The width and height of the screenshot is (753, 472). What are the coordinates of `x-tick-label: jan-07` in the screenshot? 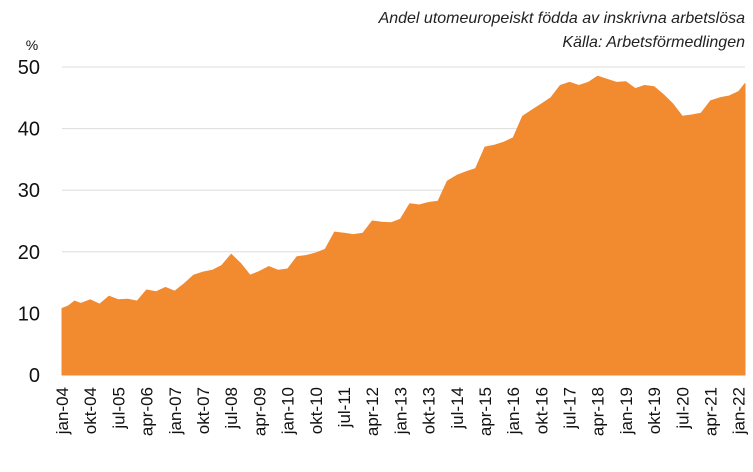 It's located at (175, 411).